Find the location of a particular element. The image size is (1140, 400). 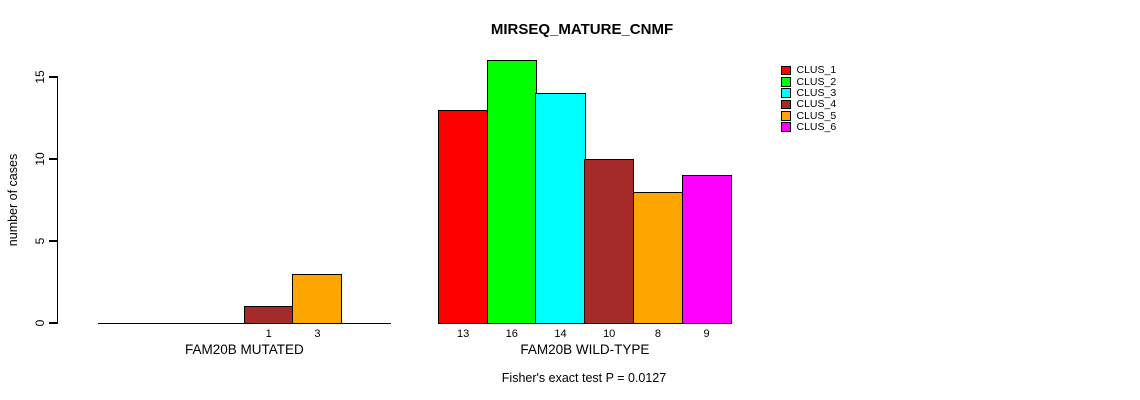

bar-value-label: 14 is located at coordinates (560, 334).